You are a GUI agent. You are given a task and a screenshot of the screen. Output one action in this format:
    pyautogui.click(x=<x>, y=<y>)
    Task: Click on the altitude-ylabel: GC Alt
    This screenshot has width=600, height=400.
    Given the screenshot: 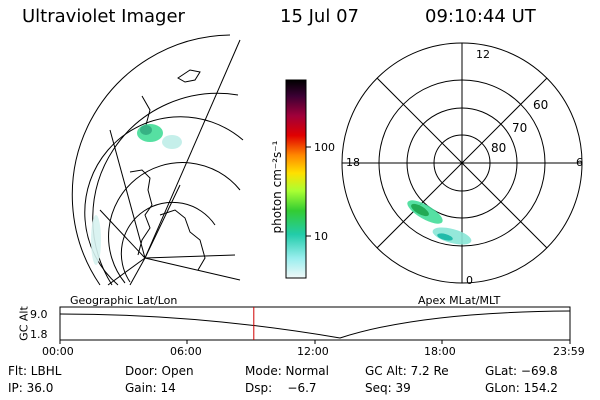 What is the action you would take?
    pyautogui.click(x=24, y=323)
    